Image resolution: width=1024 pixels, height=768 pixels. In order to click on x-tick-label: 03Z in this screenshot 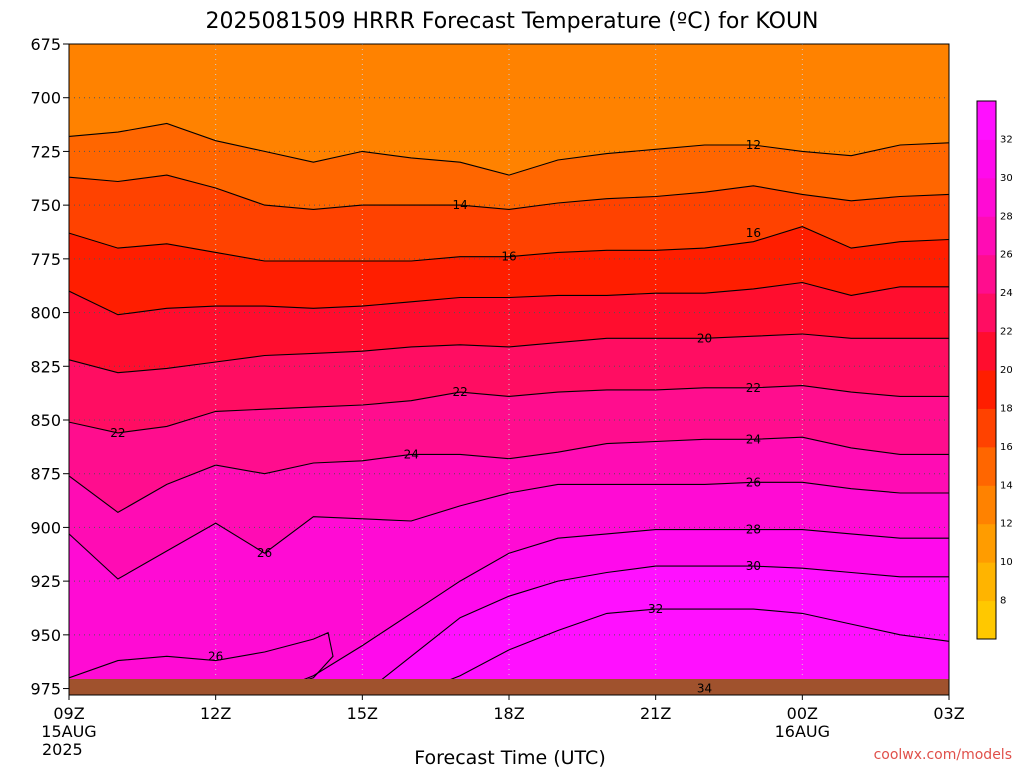, I will do `click(948, 713)`.